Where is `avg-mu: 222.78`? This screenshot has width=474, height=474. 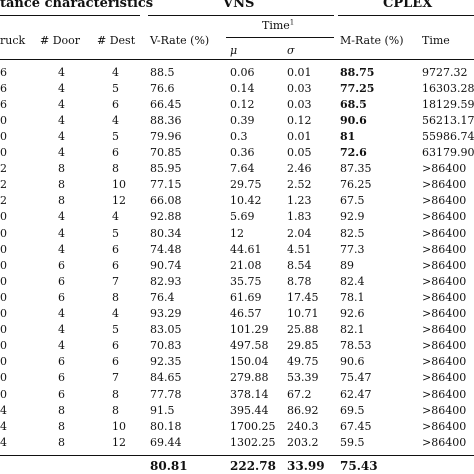
avg-mu: 222.78 is located at coordinates (253, 466).